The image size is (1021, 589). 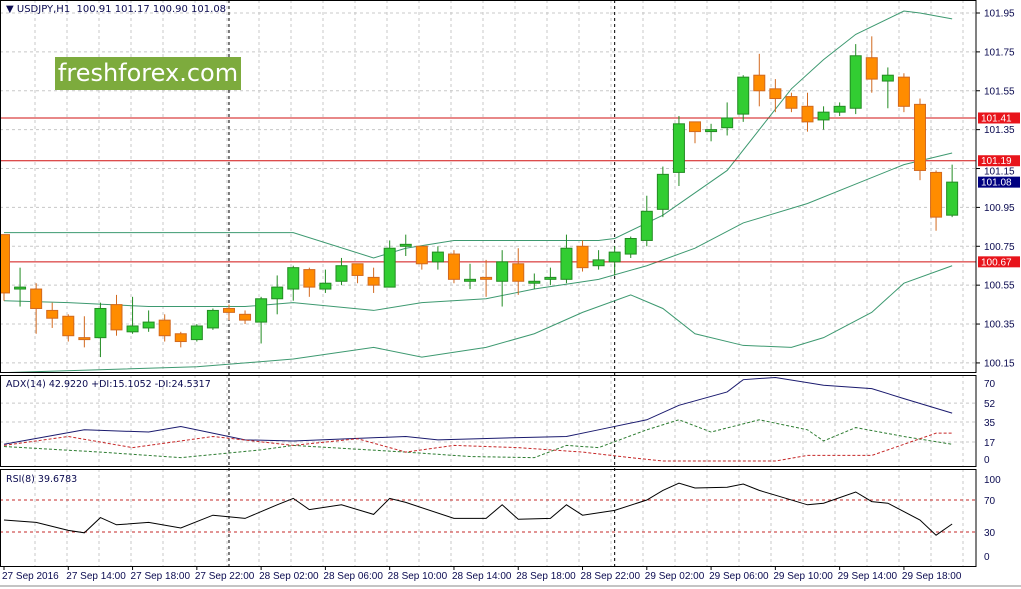 What do you see at coordinates (482, 576) in the screenshot?
I see `time-axis-label: 28 Sep 14:00` at bounding box center [482, 576].